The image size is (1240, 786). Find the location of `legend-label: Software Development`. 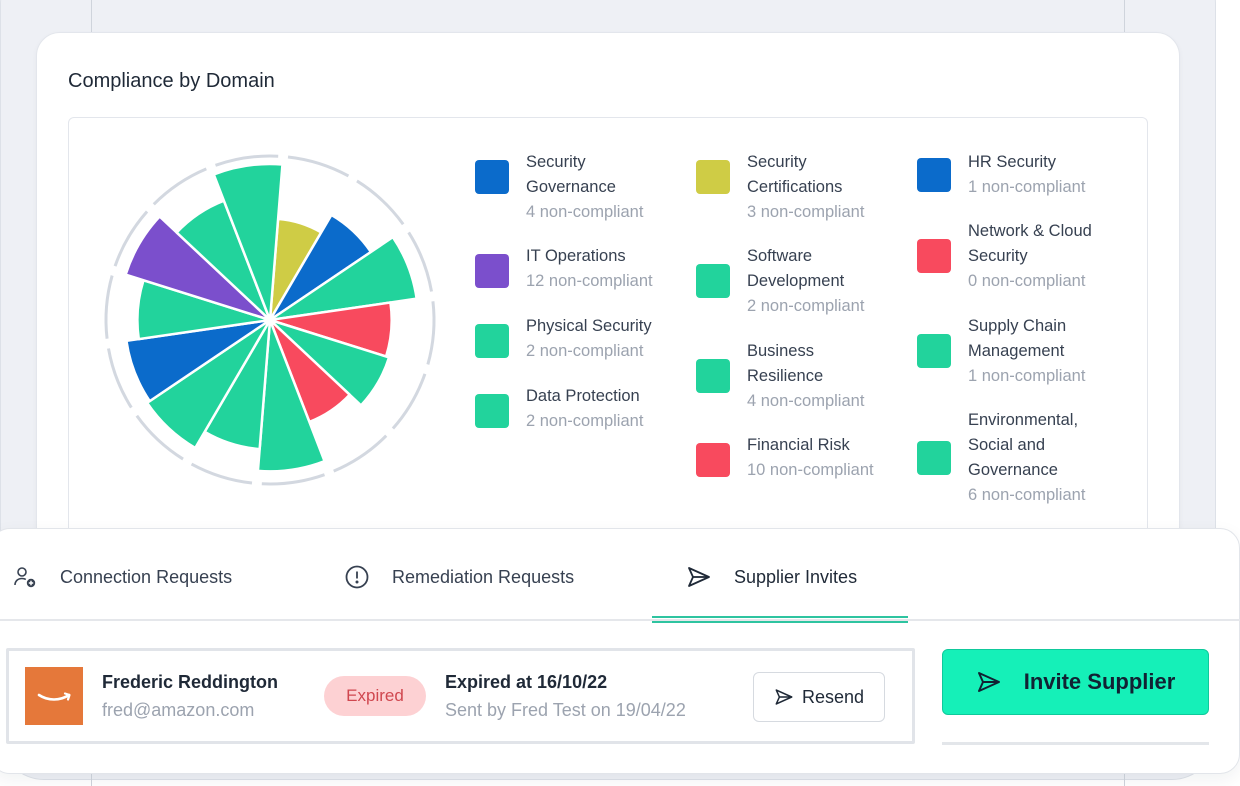

legend-label: Software Development is located at coordinates (796, 268).